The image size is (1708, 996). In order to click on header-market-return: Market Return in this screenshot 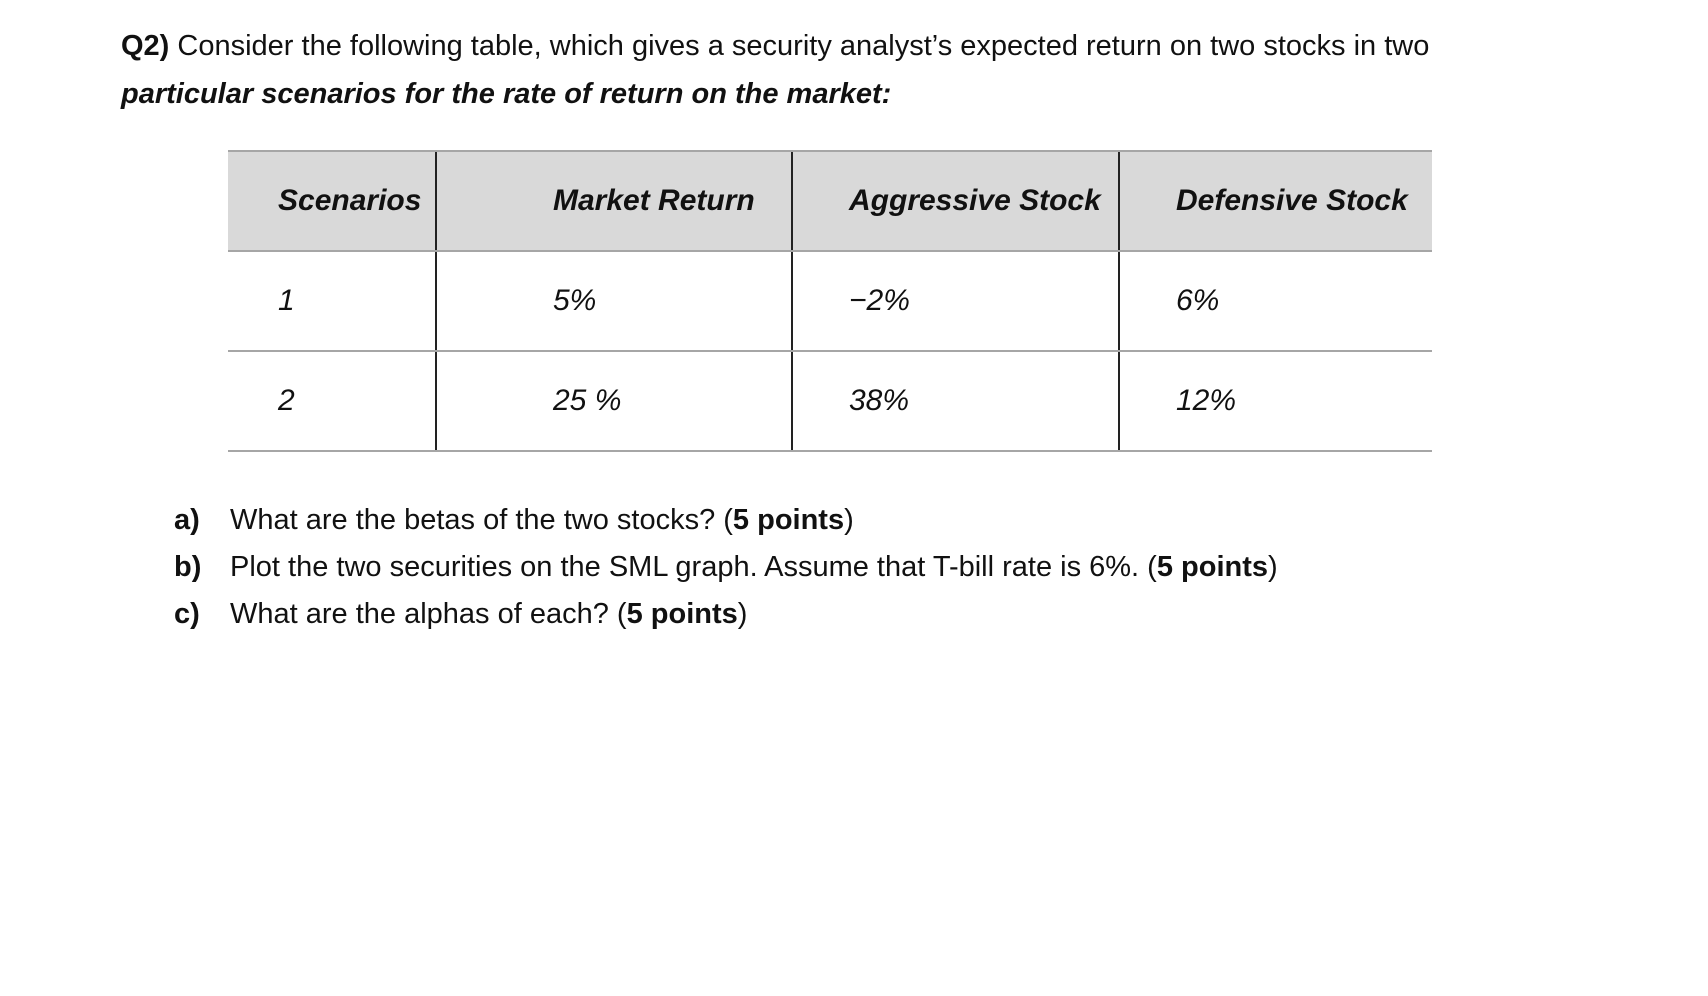, I will do `click(613, 201)`.